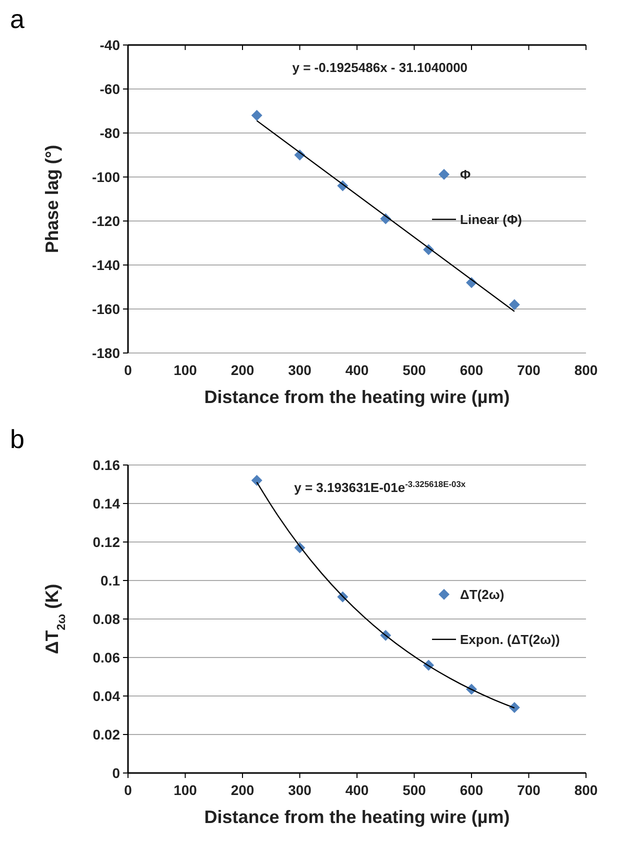 Image resolution: width=617 pixels, height=847 pixels. I want to click on annotation: y = -0.1925486x - 31.1040000, so click(380, 67).